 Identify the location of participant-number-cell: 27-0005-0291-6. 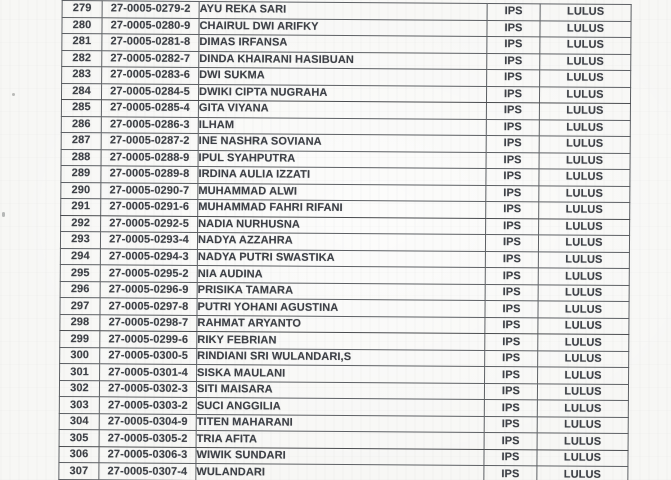
(149, 207).